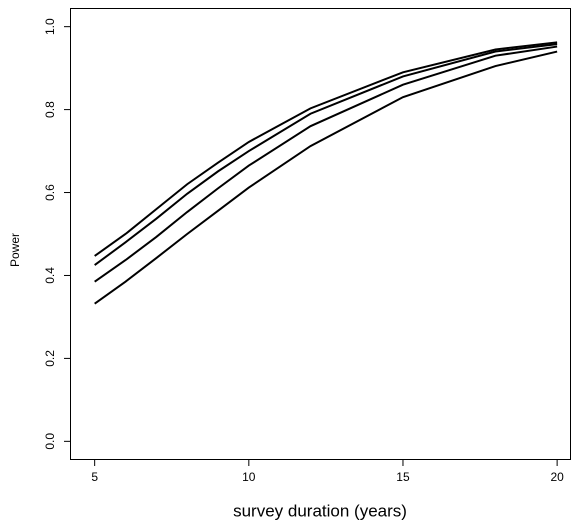  What do you see at coordinates (94, 477) in the screenshot?
I see `x-tick-label: 5` at bounding box center [94, 477].